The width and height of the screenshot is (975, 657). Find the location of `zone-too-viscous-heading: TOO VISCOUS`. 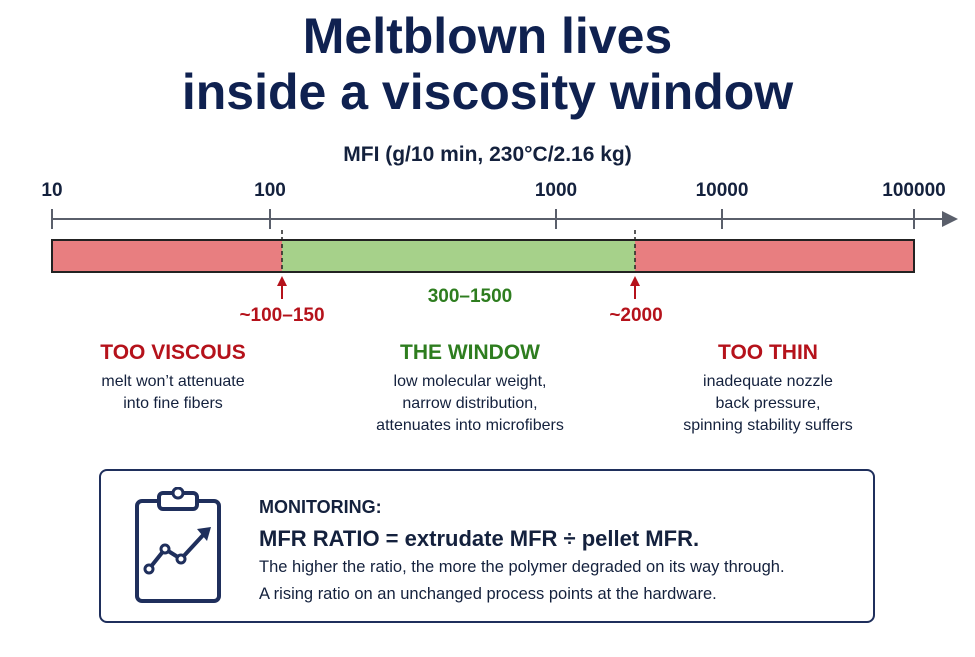

zone-too-viscous-heading: TOO VISCOUS is located at coordinates (173, 352).